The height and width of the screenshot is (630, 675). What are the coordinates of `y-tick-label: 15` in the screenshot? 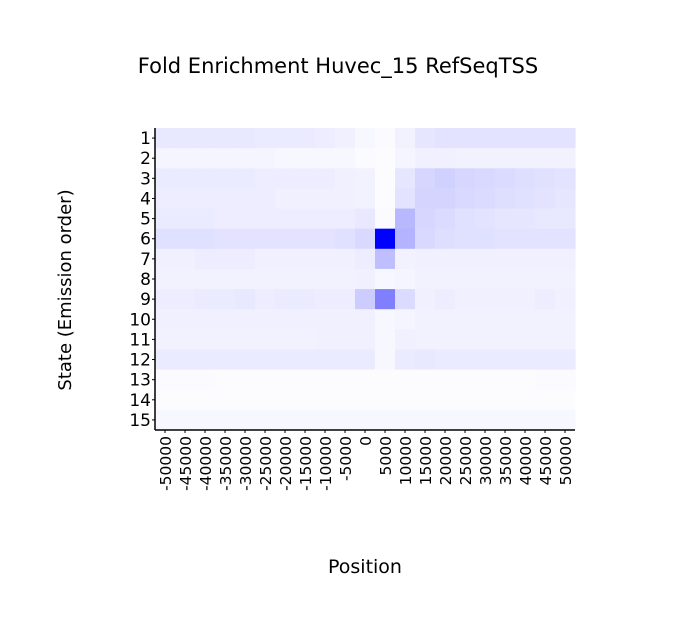 It's located at (140, 421).